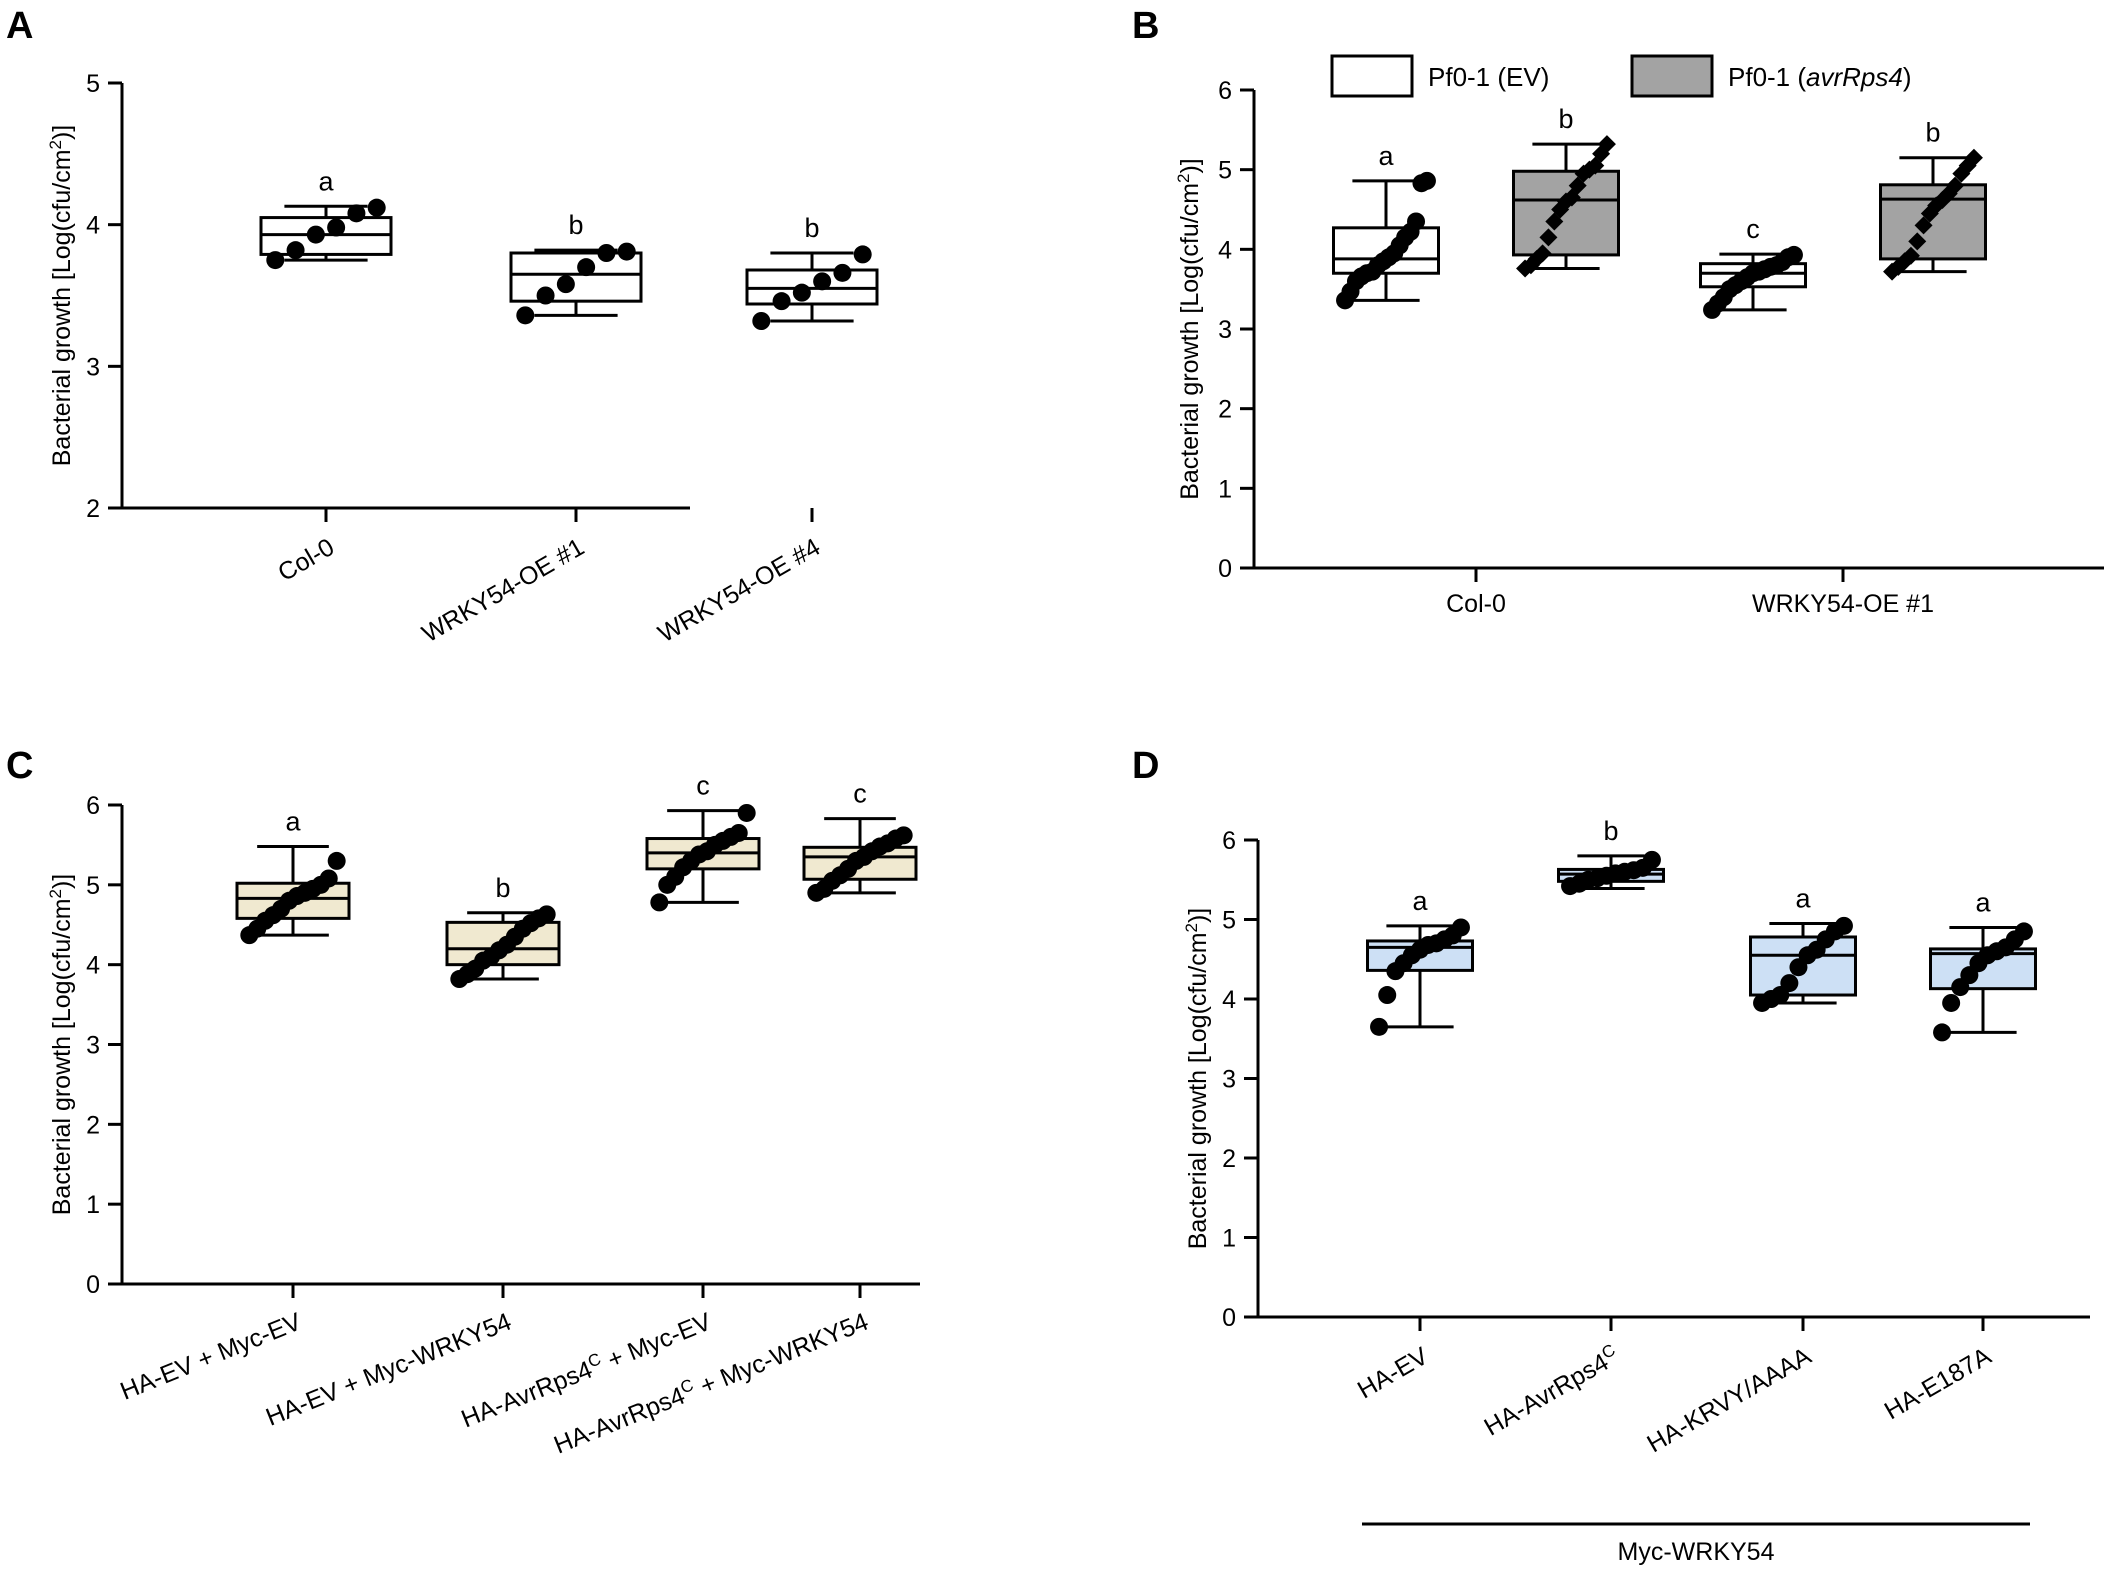 The height and width of the screenshot is (1578, 2118). Describe the element at coordinates (1820, 77) in the screenshot. I see `legend-label-avrrps4: Pf0-1 (avrRps4)` at that location.